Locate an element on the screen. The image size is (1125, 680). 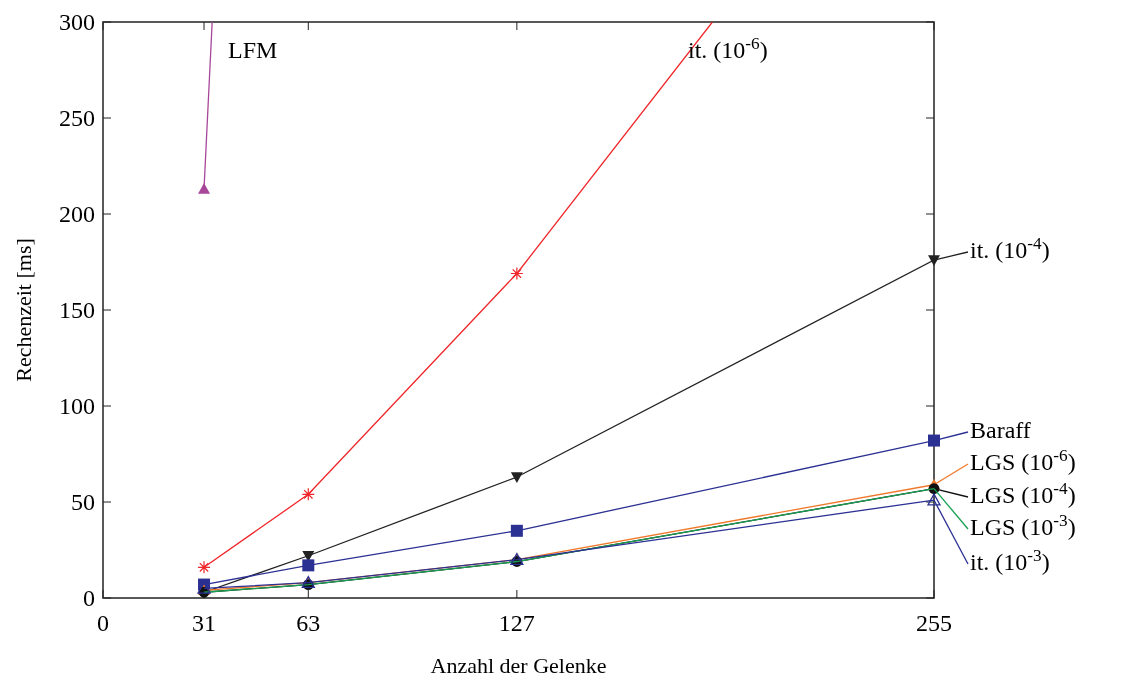
x-tick-label: 63 is located at coordinates (308, 623).